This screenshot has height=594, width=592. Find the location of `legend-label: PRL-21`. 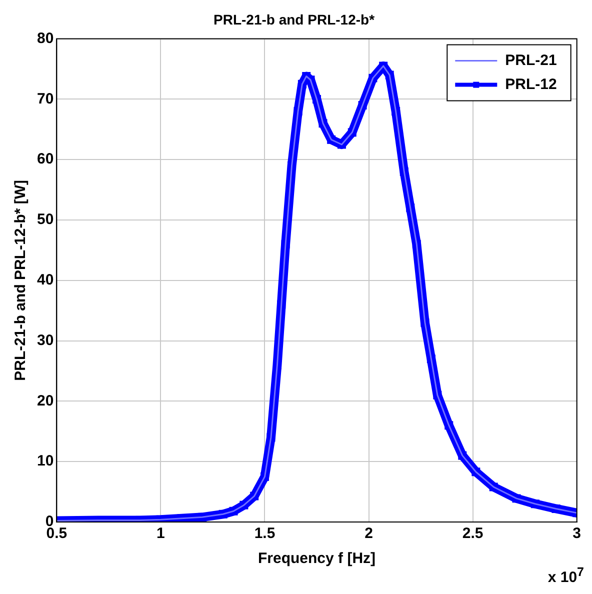

legend-label: PRL-21 is located at coordinates (531, 60).